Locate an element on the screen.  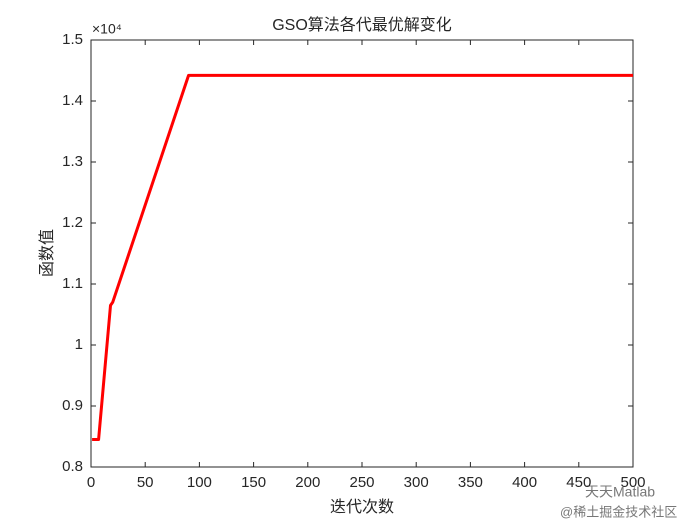
x-tick-label: 200 is located at coordinates (307, 482).